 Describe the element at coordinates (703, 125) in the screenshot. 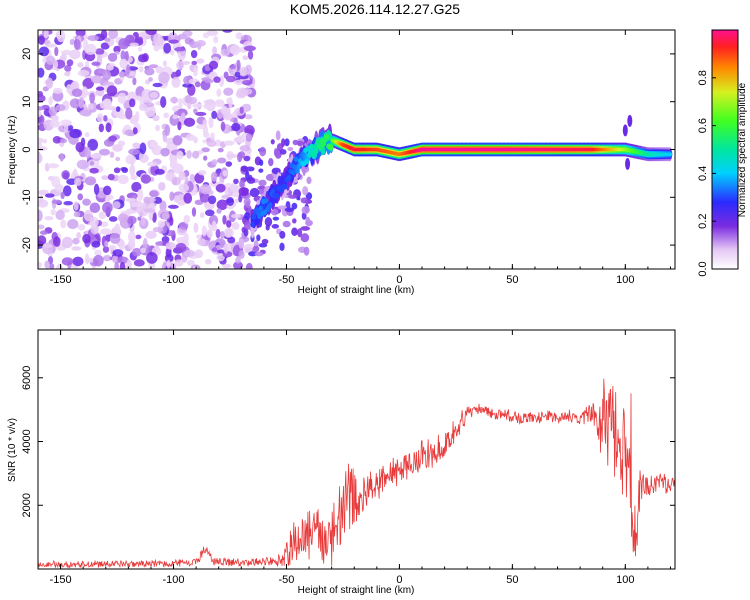

I see `colorbar-tick-label: 0.6` at that location.